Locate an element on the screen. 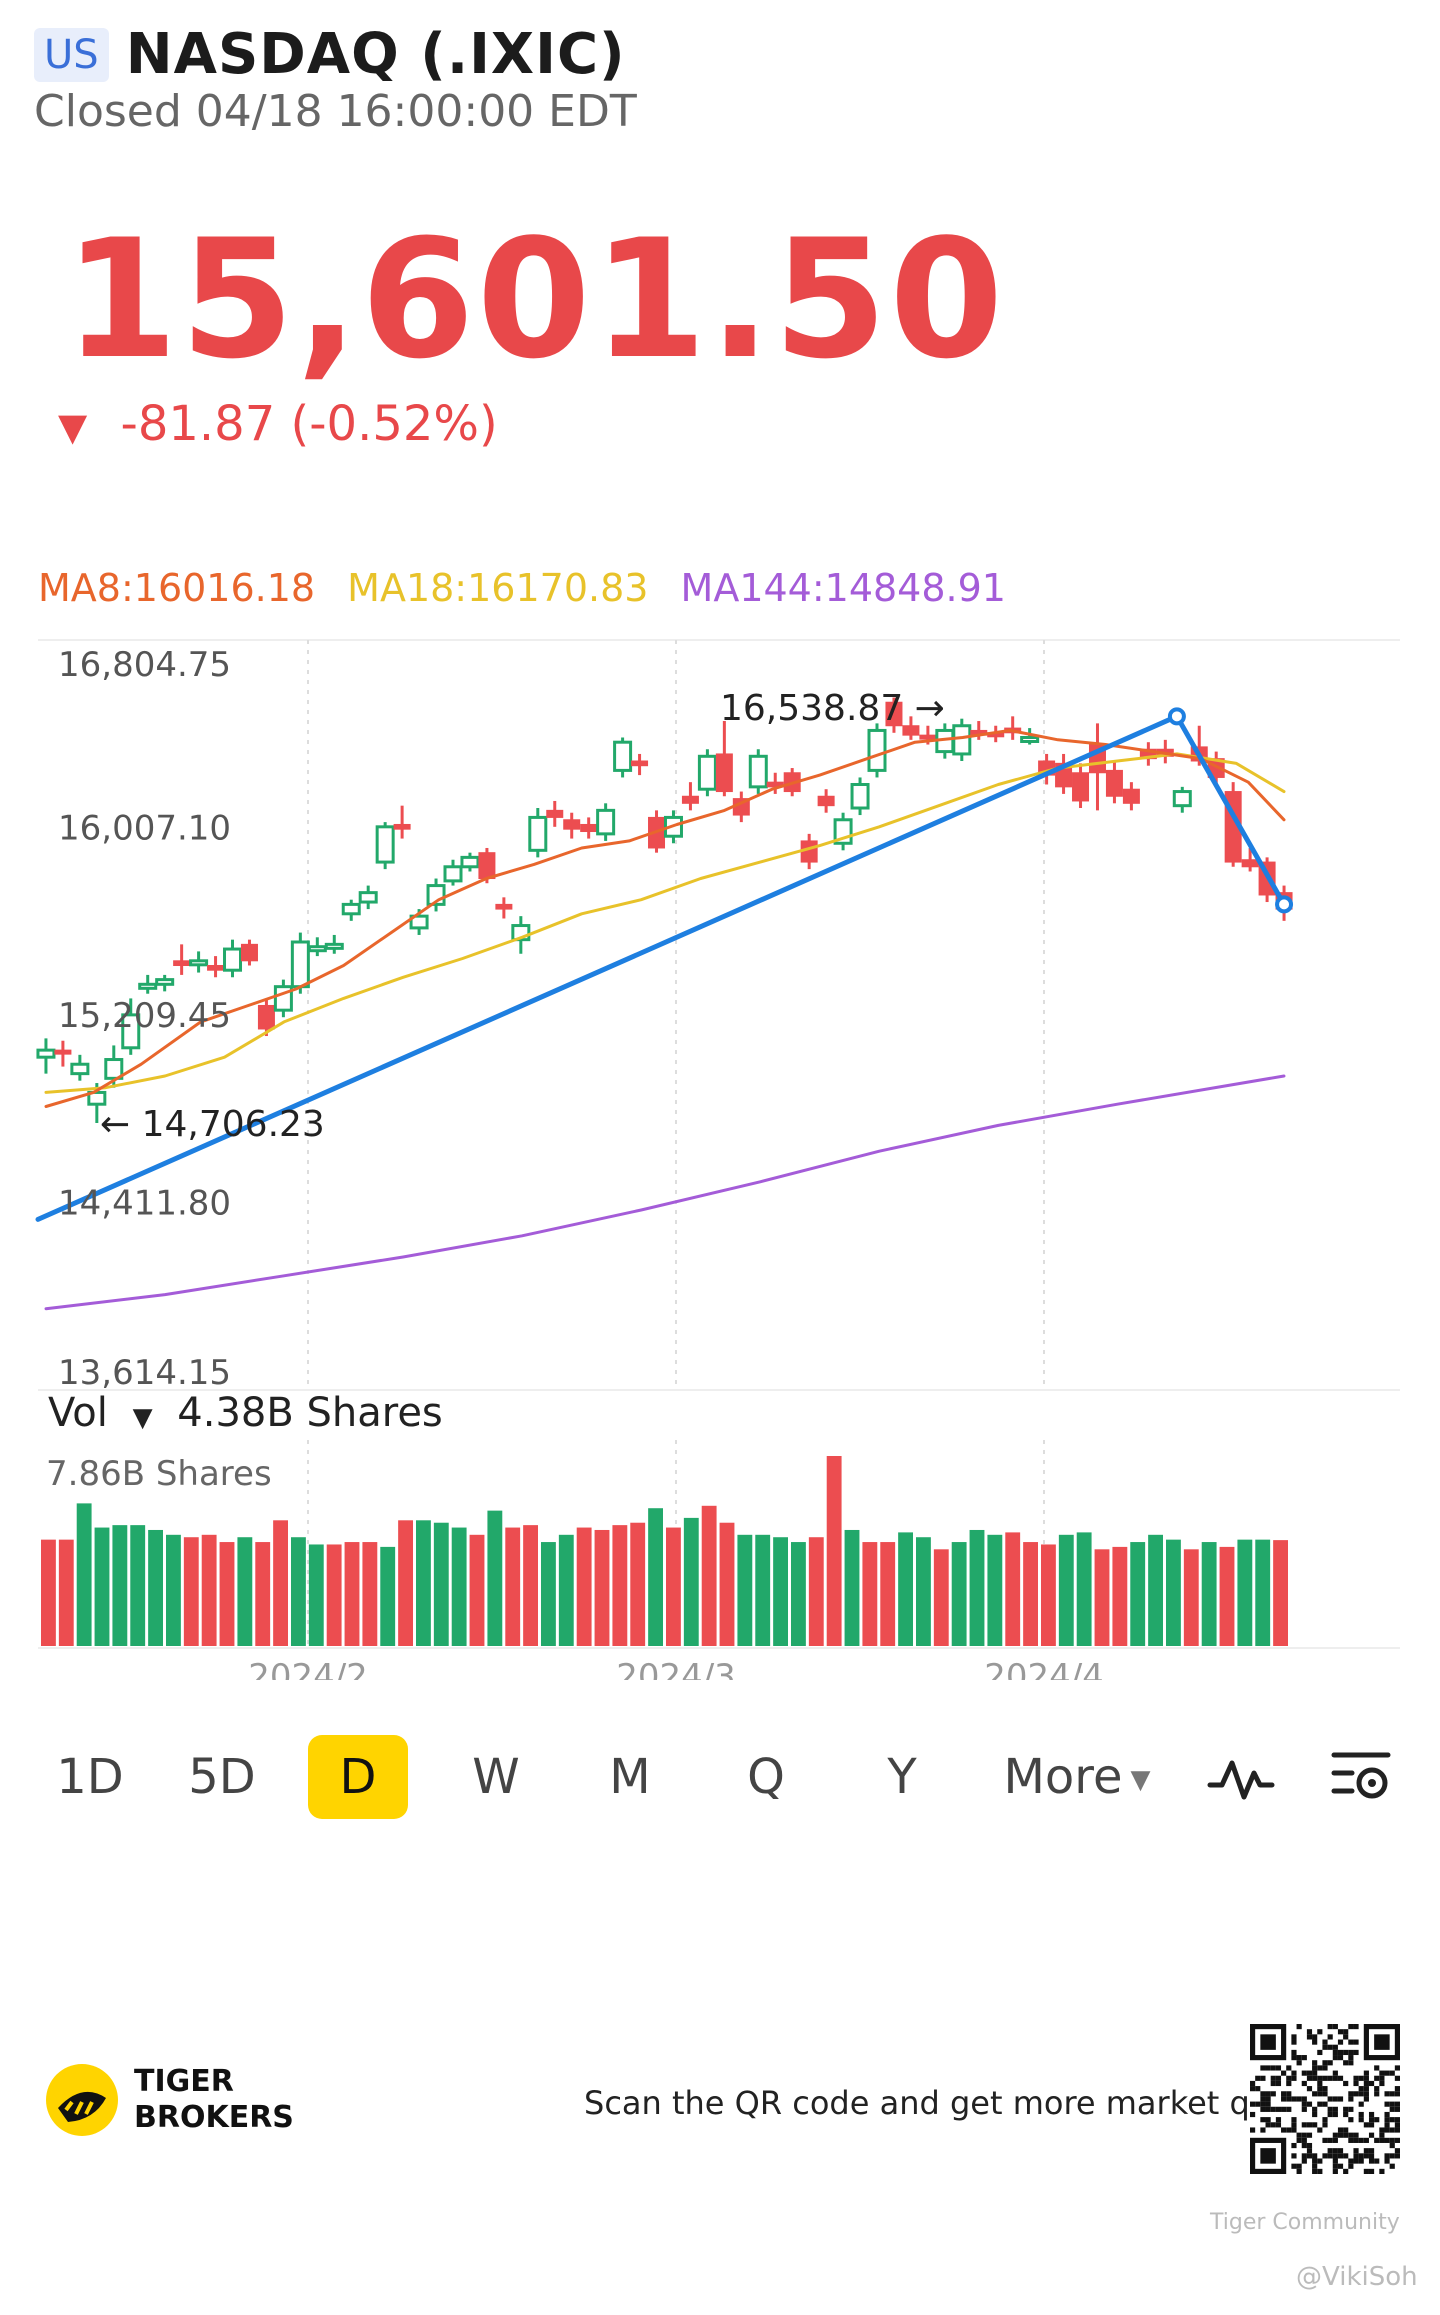 This screenshot has height=2315, width=1440. period-w: W is located at coordinates (496, 1777).